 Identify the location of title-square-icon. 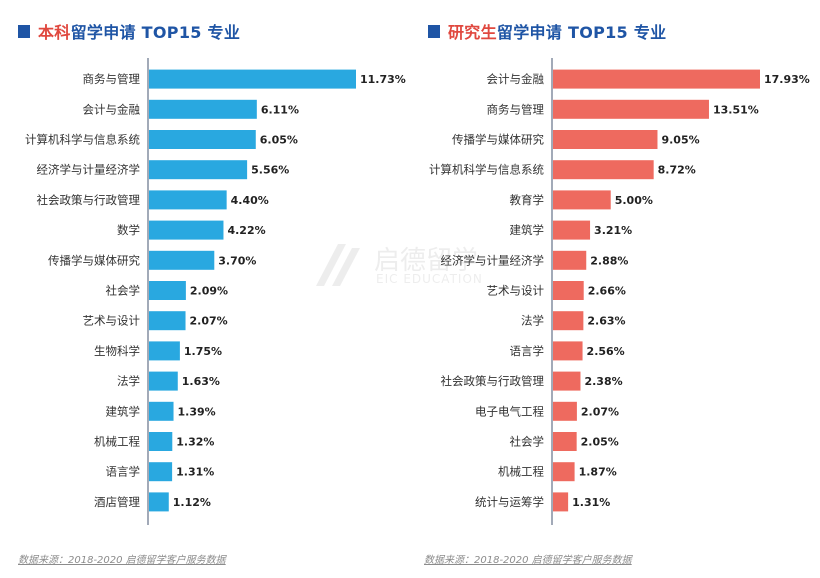
(24, 31).